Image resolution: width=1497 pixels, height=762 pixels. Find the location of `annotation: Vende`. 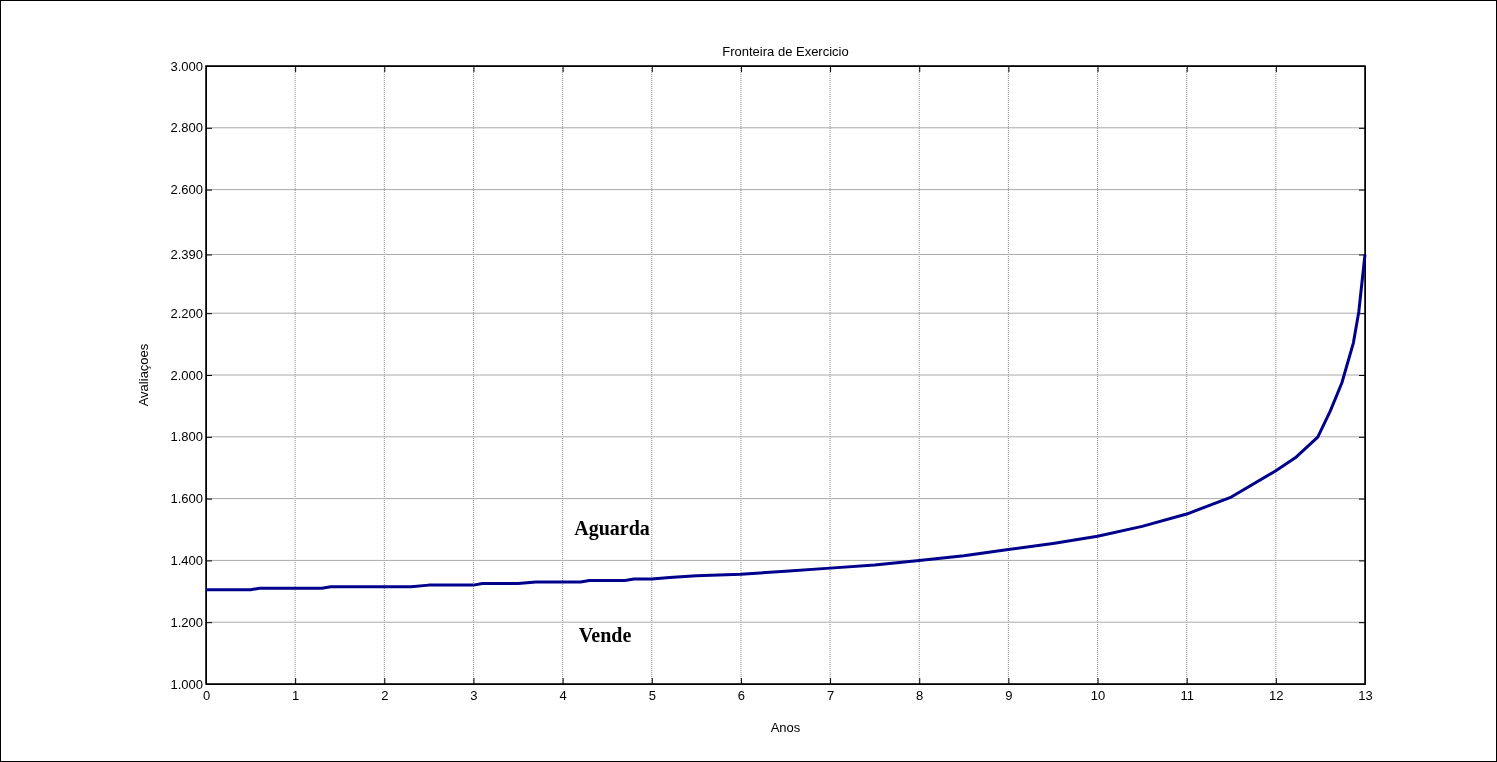

annotation: Vende is located at coordinates (605, 634).